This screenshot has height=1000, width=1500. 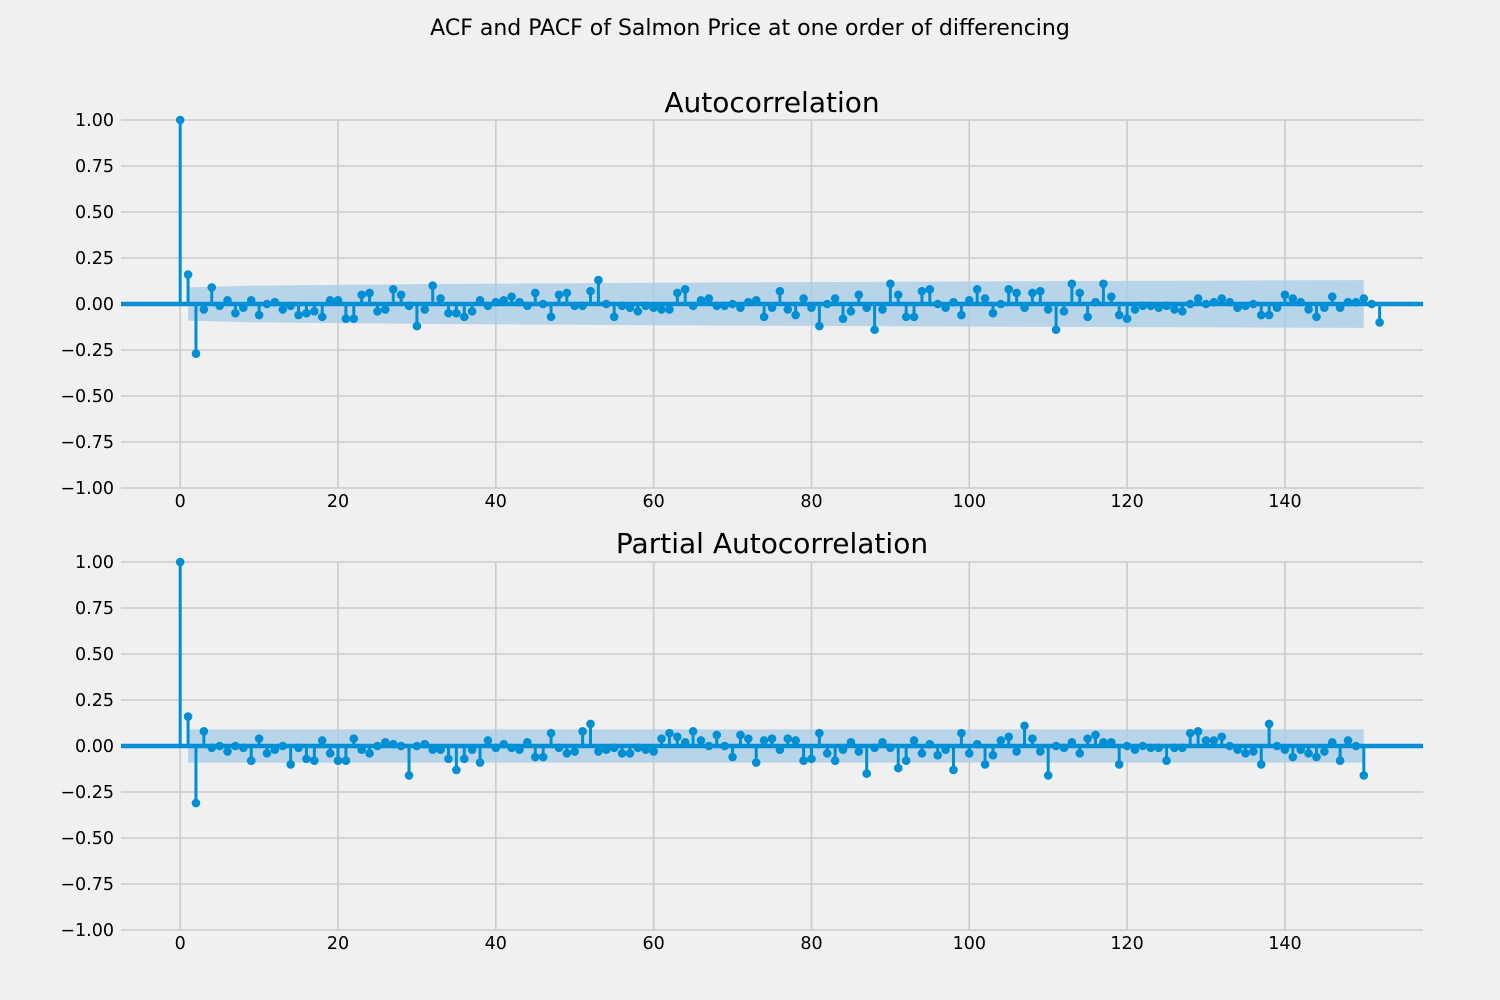 I want to click on pacf-x-tick-label: 100, so click(x=969, y=944).